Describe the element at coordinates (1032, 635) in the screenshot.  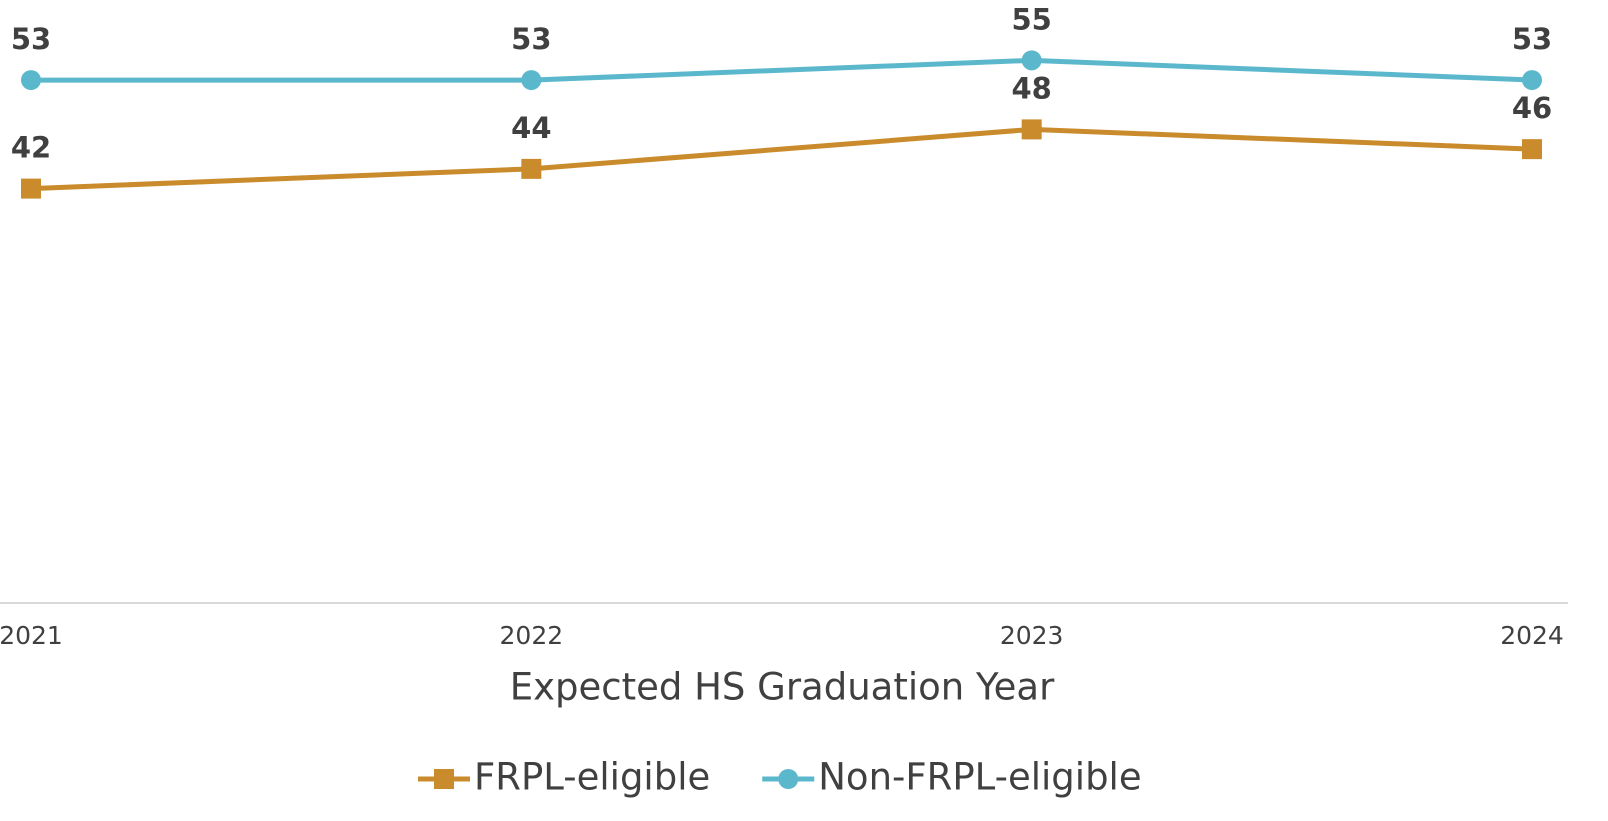
I see `x-tick-label: 2023` at that location.